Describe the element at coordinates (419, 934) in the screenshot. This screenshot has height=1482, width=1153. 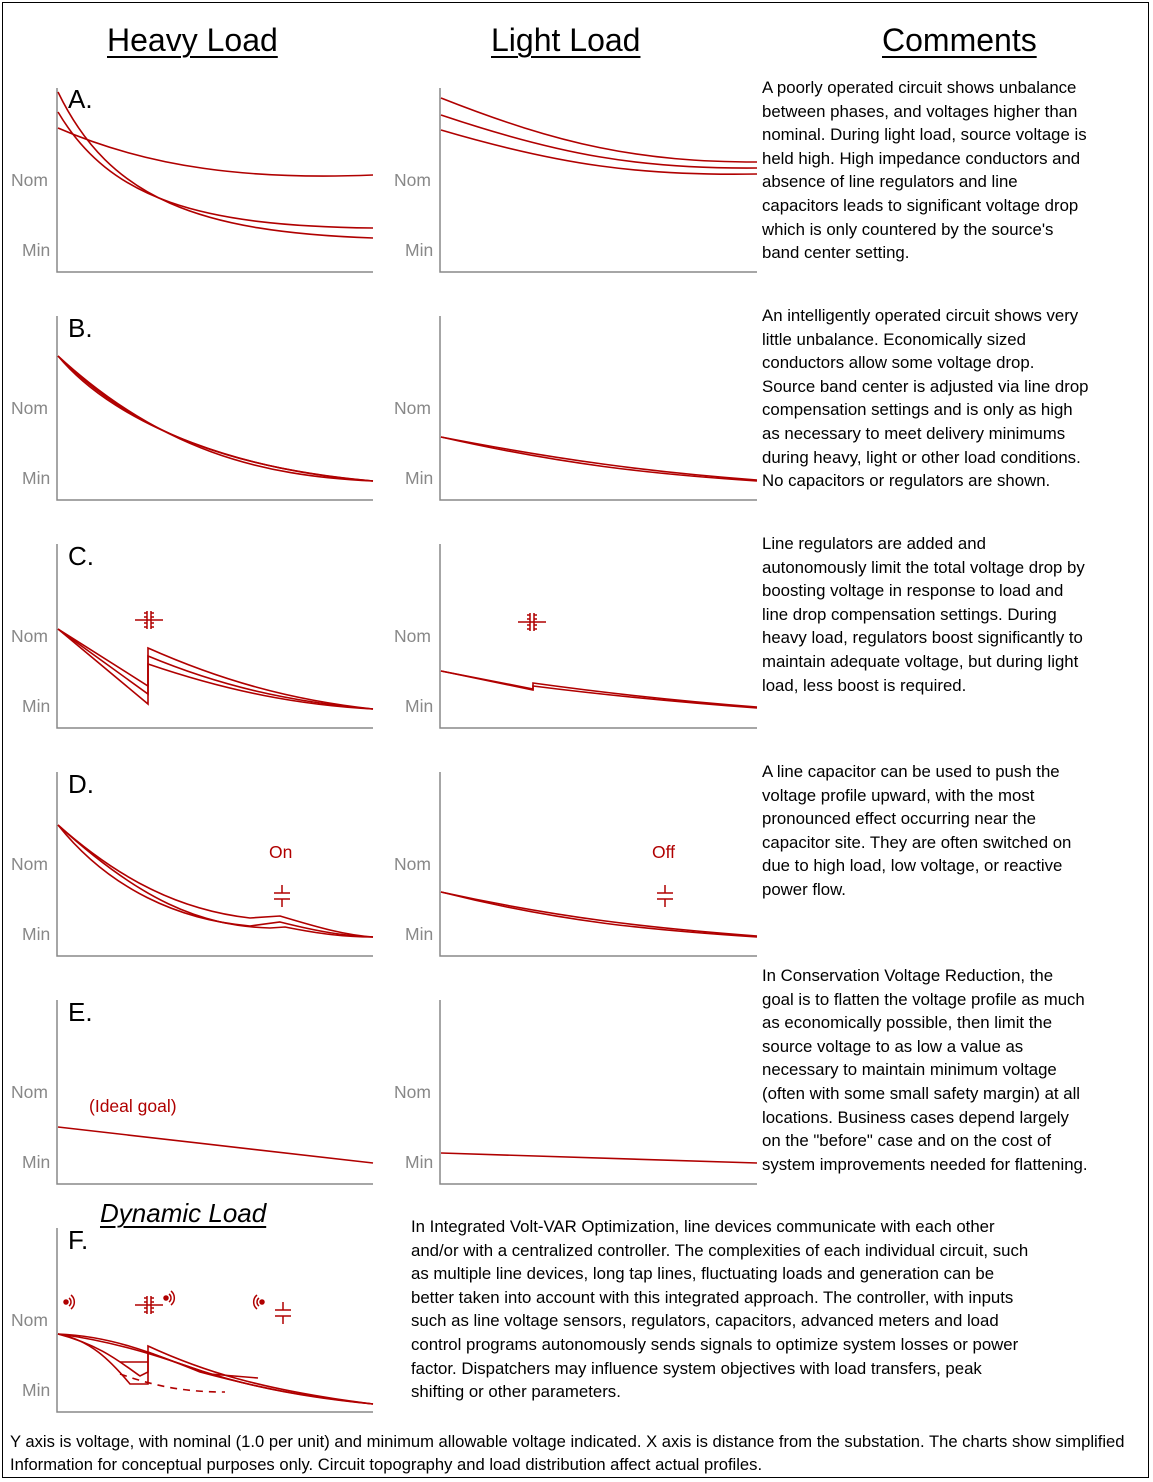
I see `panel-d-light-min-label: Min` at that location.